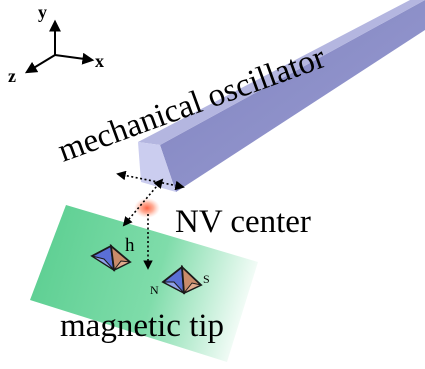  I want to click on z-axis-label: z, so click(12, 76).